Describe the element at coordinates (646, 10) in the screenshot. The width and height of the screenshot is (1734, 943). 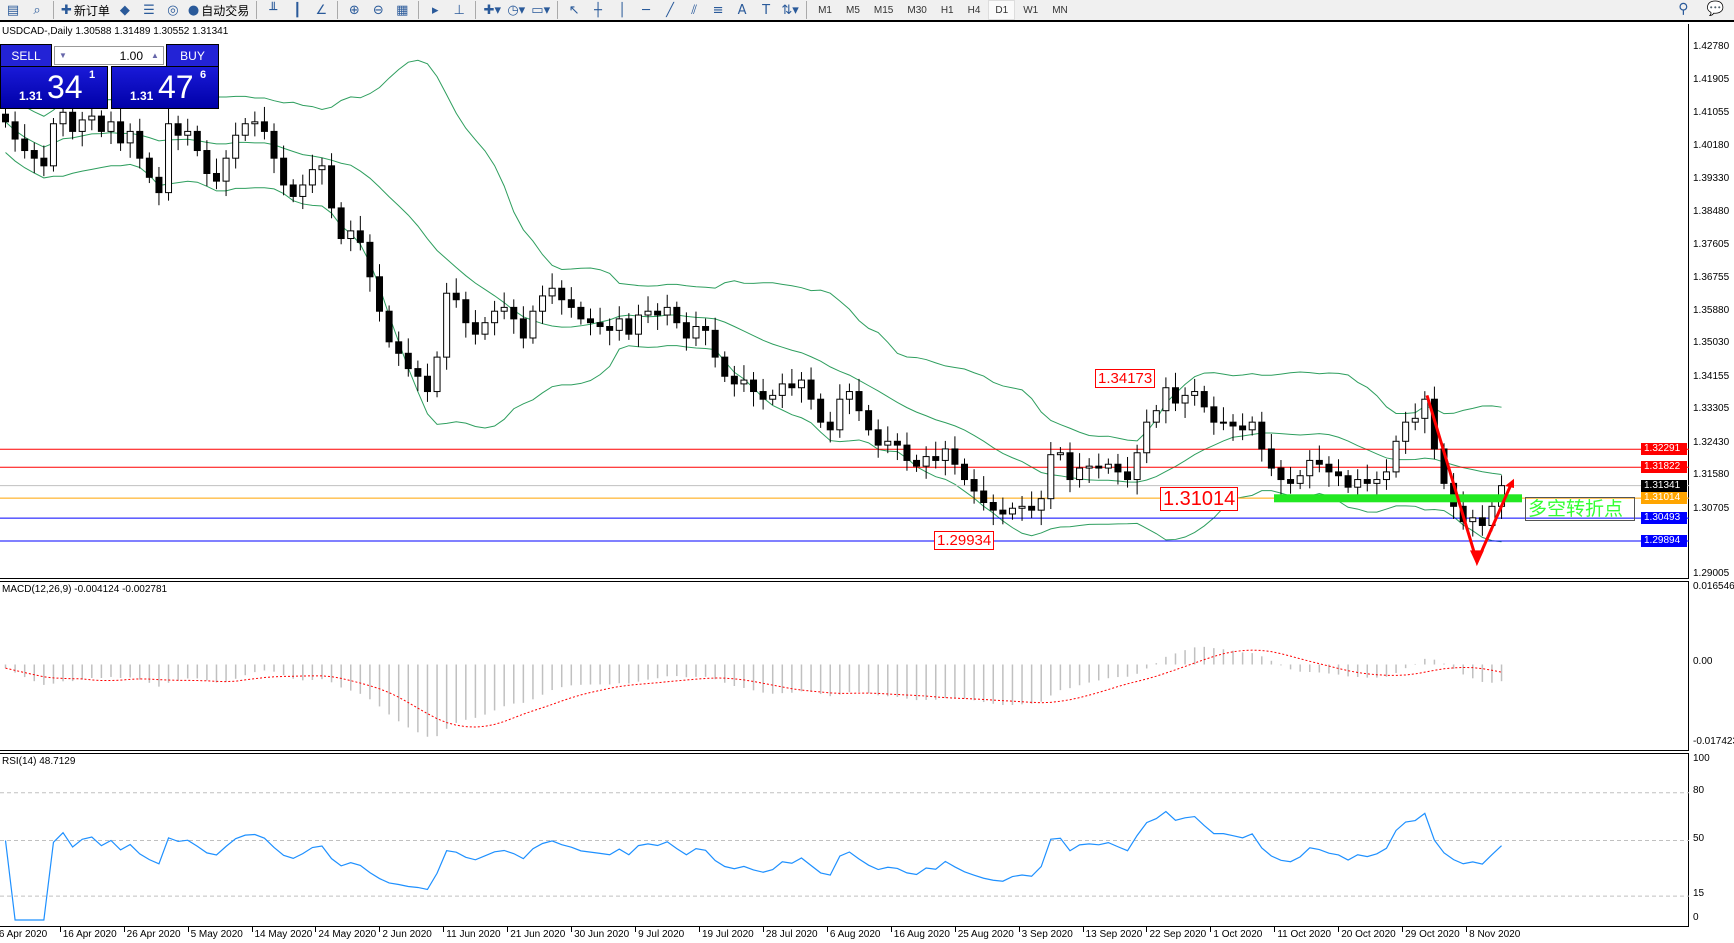
I see `horizontal-line-button: ─` at that location.